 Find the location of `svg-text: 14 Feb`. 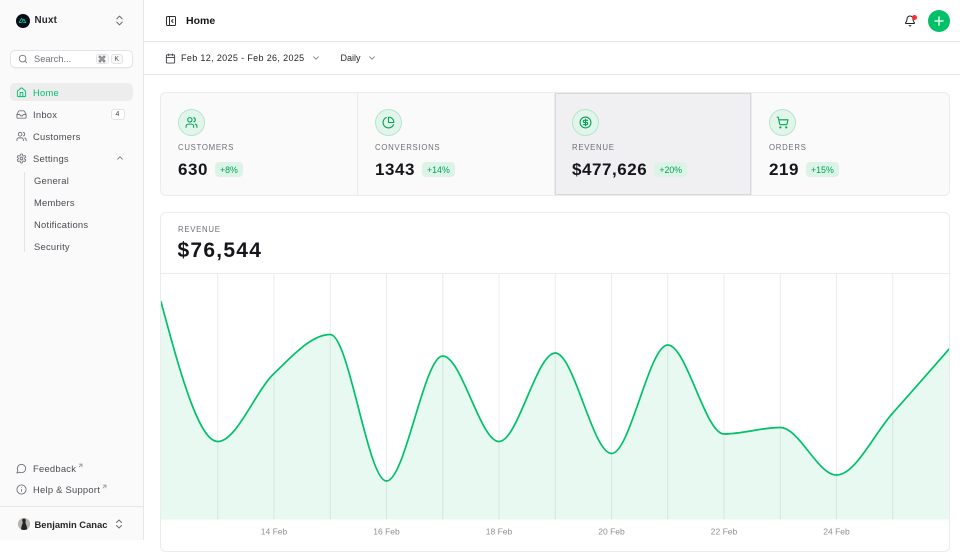

svg-text: 14 Feb is located at coordinates (274, 532).